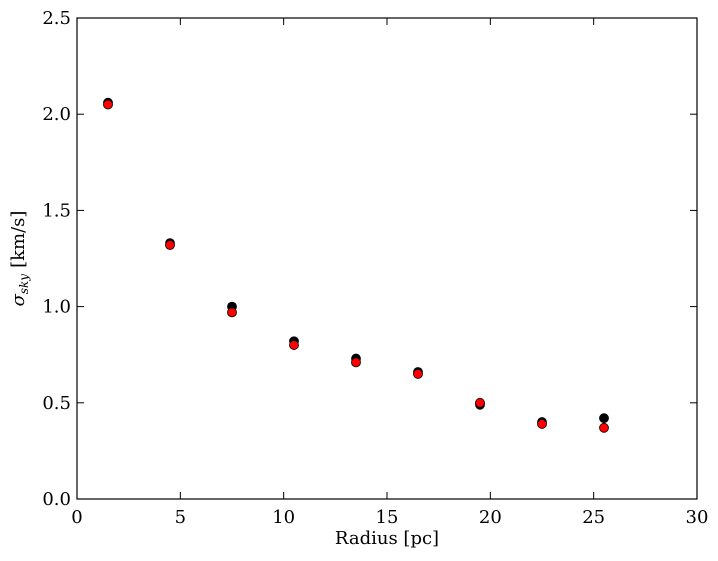 This screenshot has height=561, width=718. What do you see at coordinates (593, 517) in the screenshot?
I see `x-tick-label: 25` at bounding box center [593, 517].